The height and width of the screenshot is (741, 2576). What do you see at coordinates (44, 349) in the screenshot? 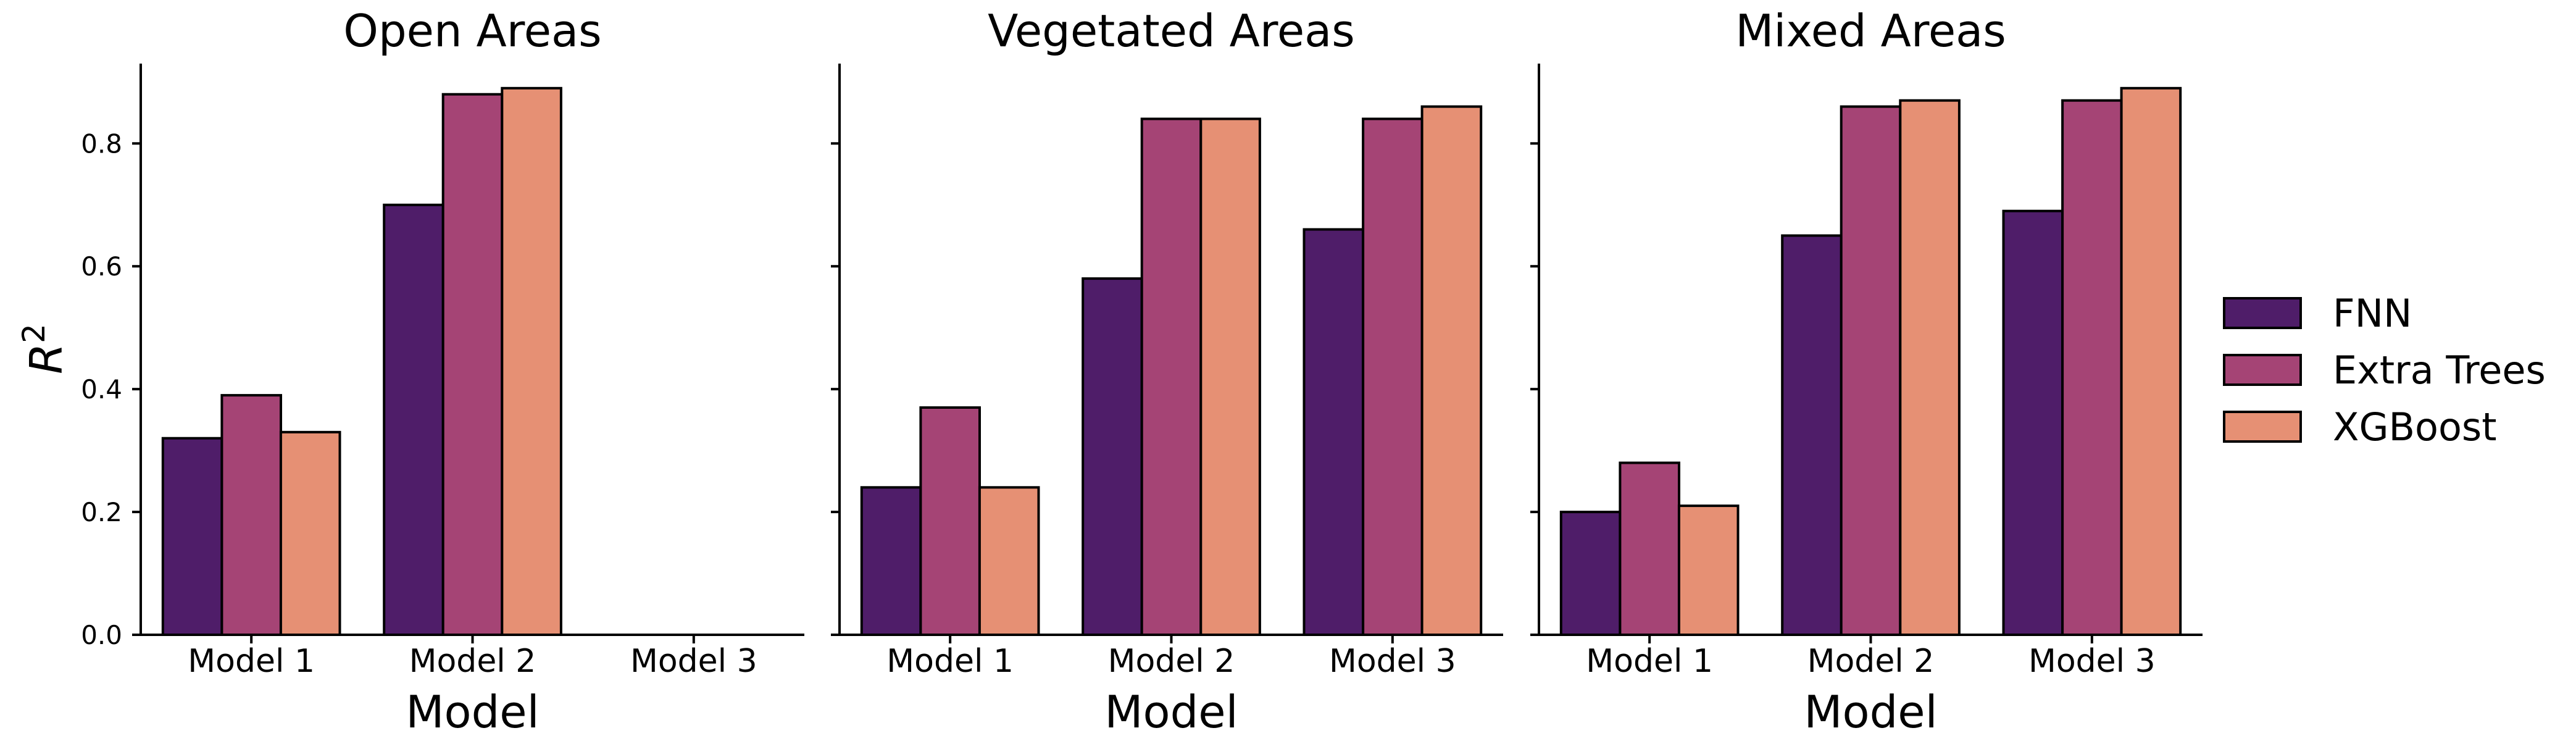
I see `y-axis-label: R2` at bounding box center [44, 349].